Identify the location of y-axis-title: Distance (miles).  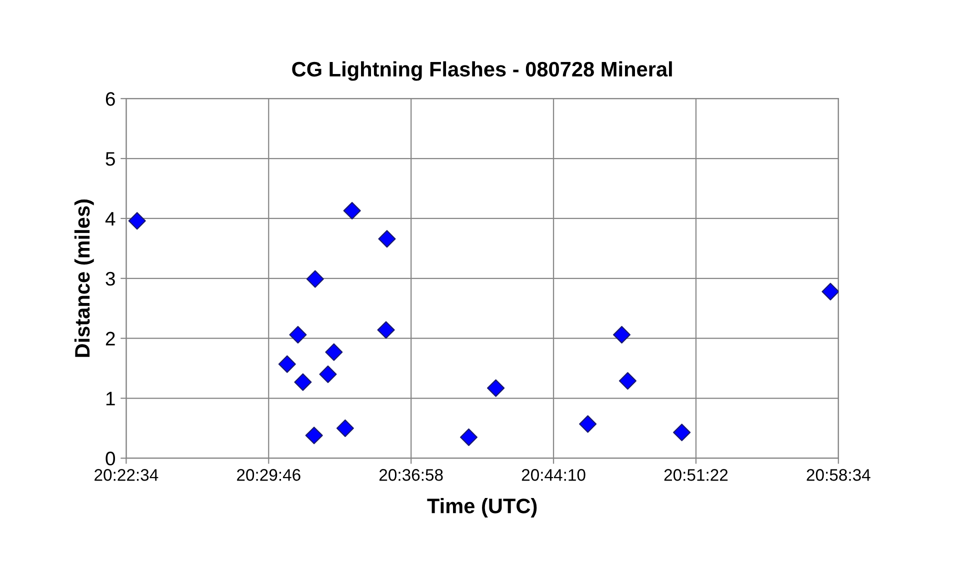
(84, 278).